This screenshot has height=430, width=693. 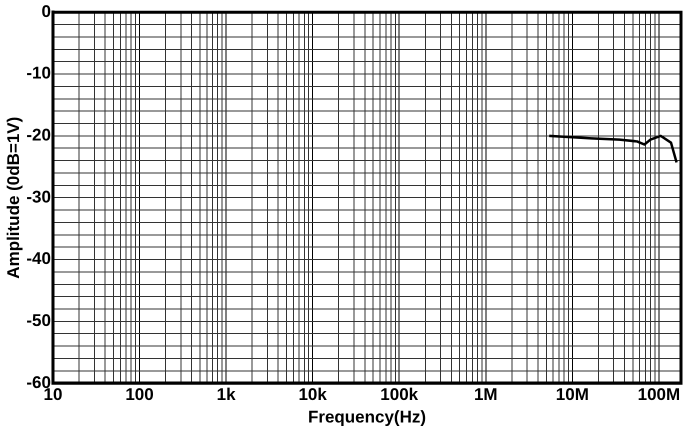 What do you see at coordinates (572, 394) in the screenshot?
I see `x-tick-label: 10M` at bounding box center [572, 394].